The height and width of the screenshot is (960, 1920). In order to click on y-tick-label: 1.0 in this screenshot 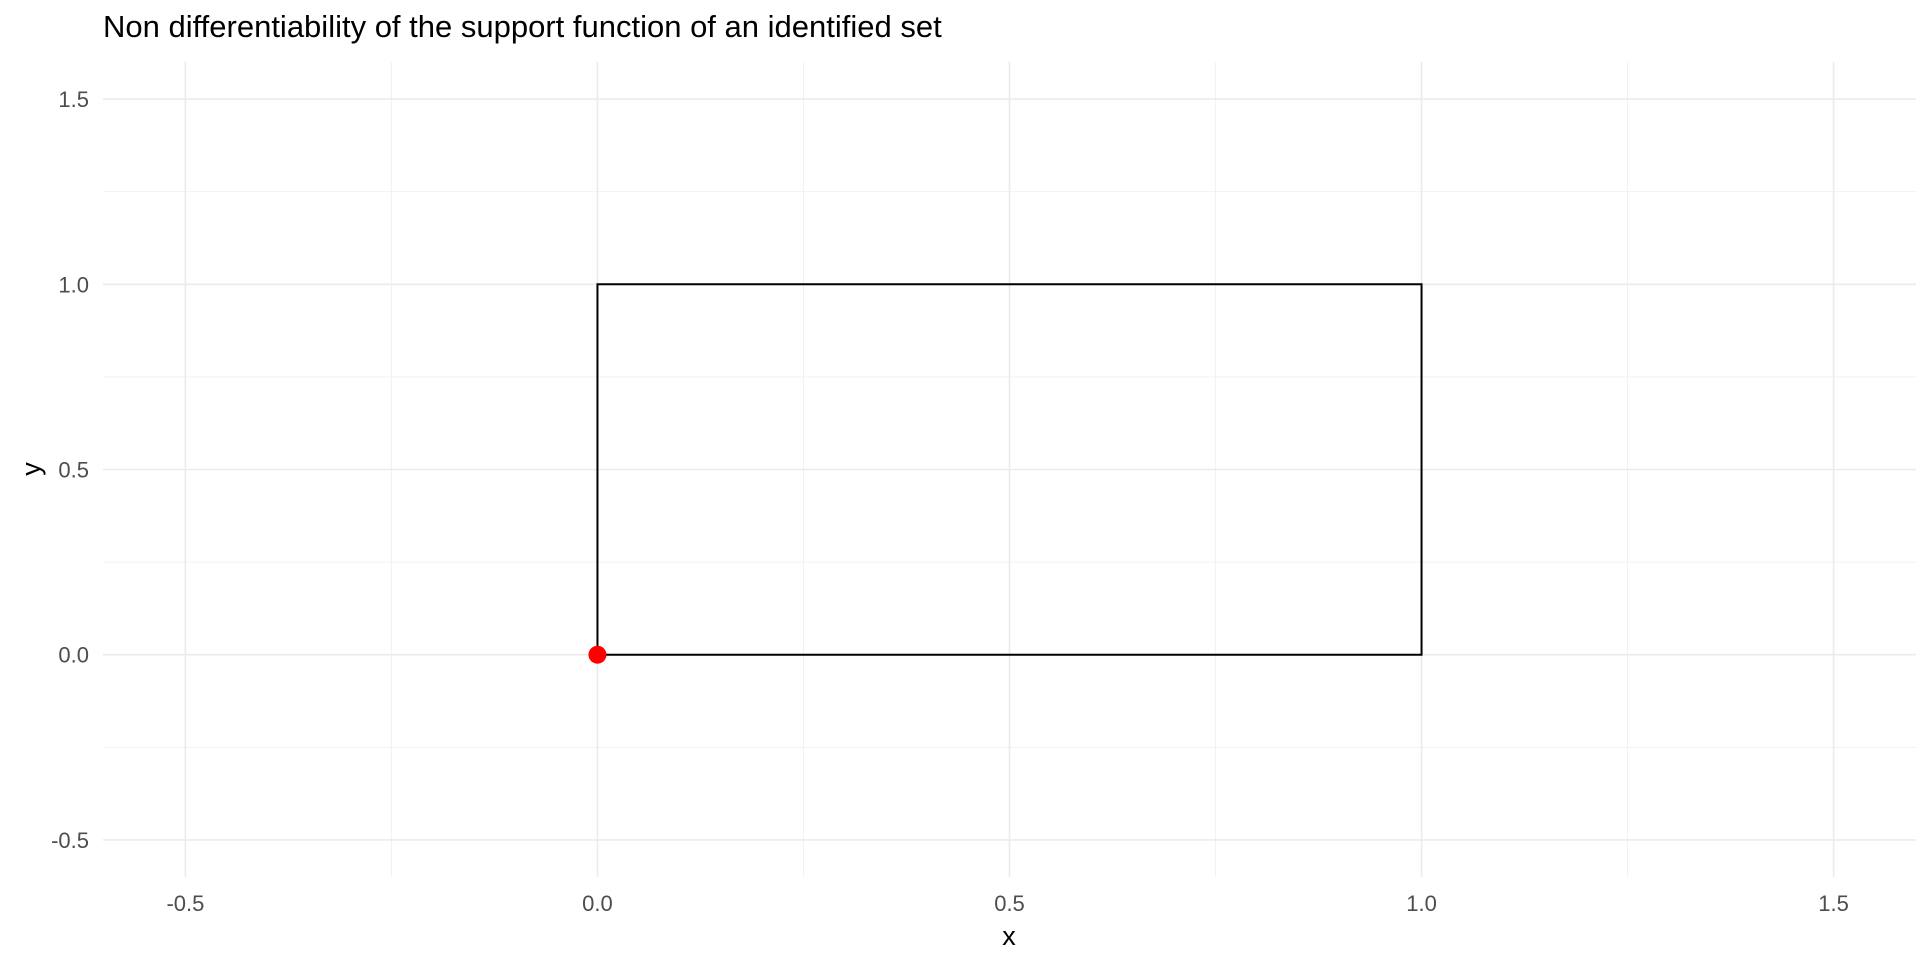, I will do `click(73, 284)`.